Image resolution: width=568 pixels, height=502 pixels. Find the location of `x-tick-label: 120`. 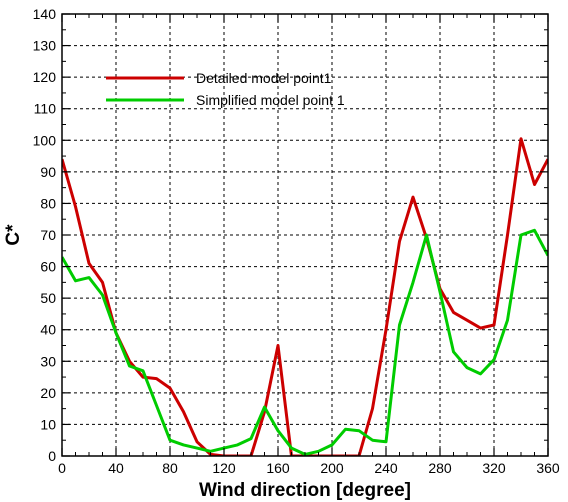

x-tick-label: 120 is located at coordinates (224, 468).